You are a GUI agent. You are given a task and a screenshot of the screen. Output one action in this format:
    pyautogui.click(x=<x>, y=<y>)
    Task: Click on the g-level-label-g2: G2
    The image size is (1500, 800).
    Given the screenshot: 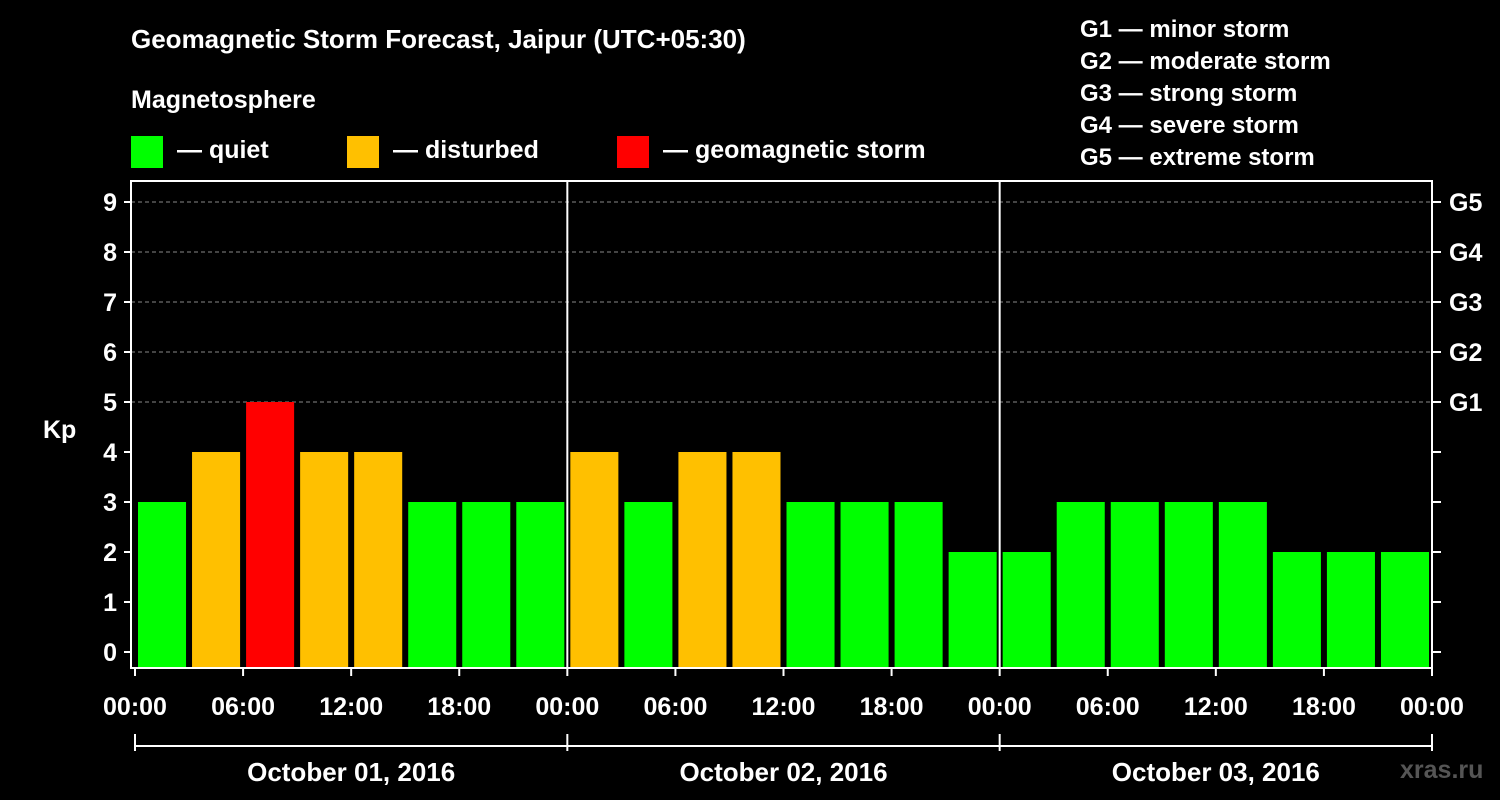 What is the action you would take?
    pyautogui.click(x=1465, y=353)
    